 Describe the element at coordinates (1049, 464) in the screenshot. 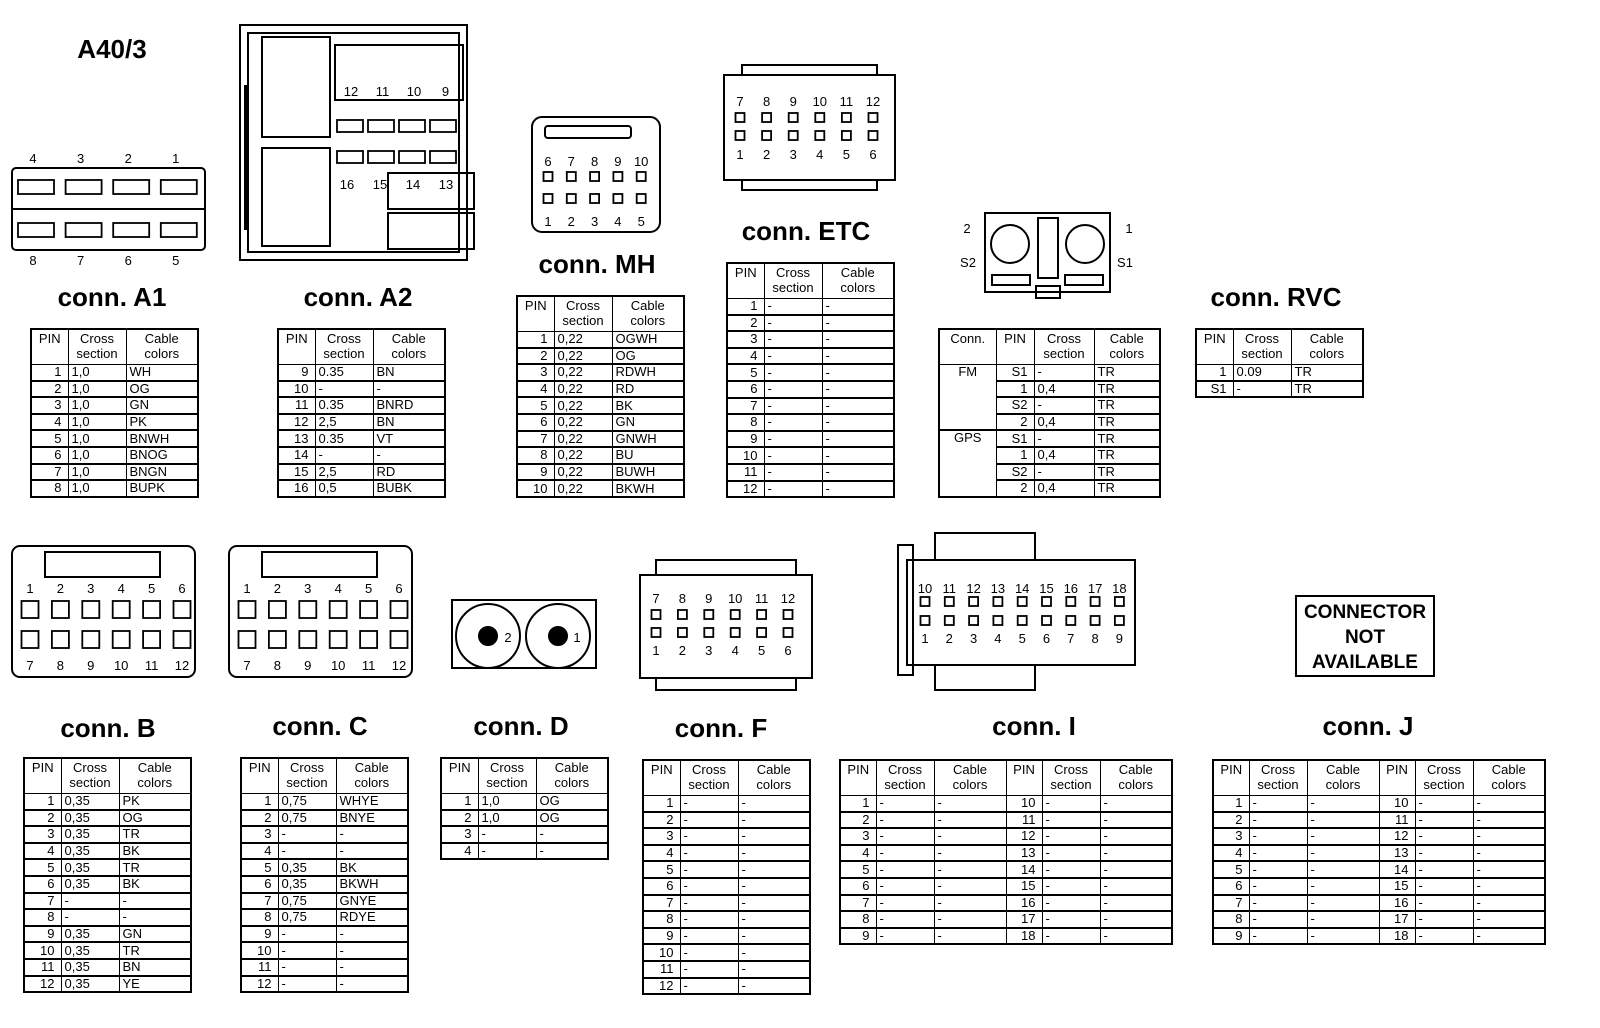

I see `table-row: GPS S1- TR` at that location.